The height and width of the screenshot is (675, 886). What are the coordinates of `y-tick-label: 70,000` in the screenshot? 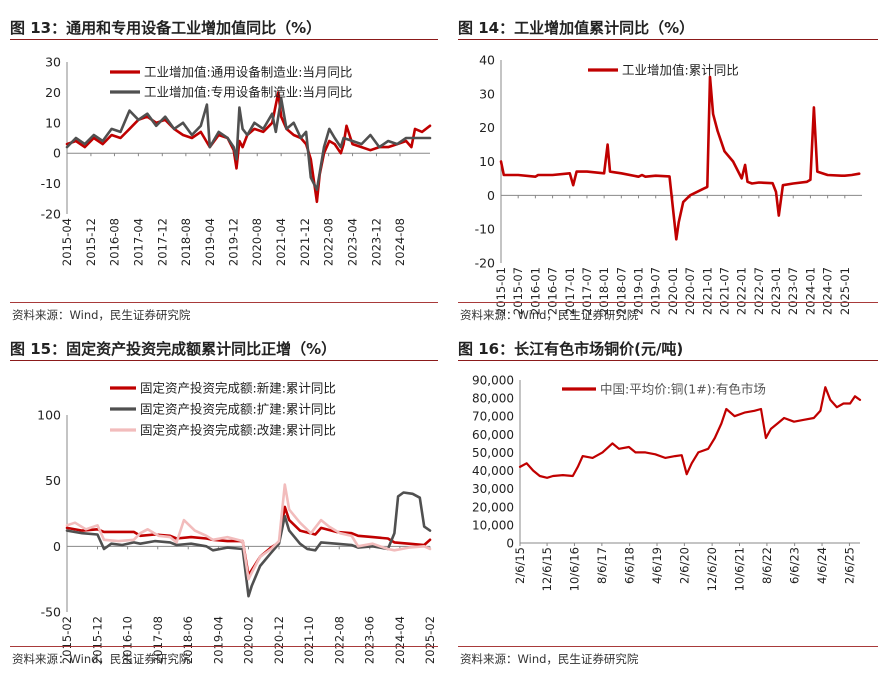 It's located at (493, 417).